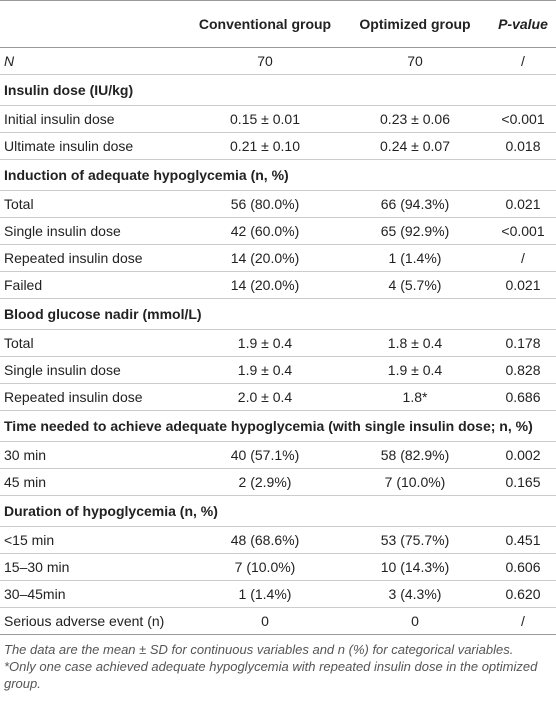 This screenshot has height=705, width=556. What do you see at coordinates (95, 24) in the screenshot?
I see `header-cell` at bounding box center [95, 24].